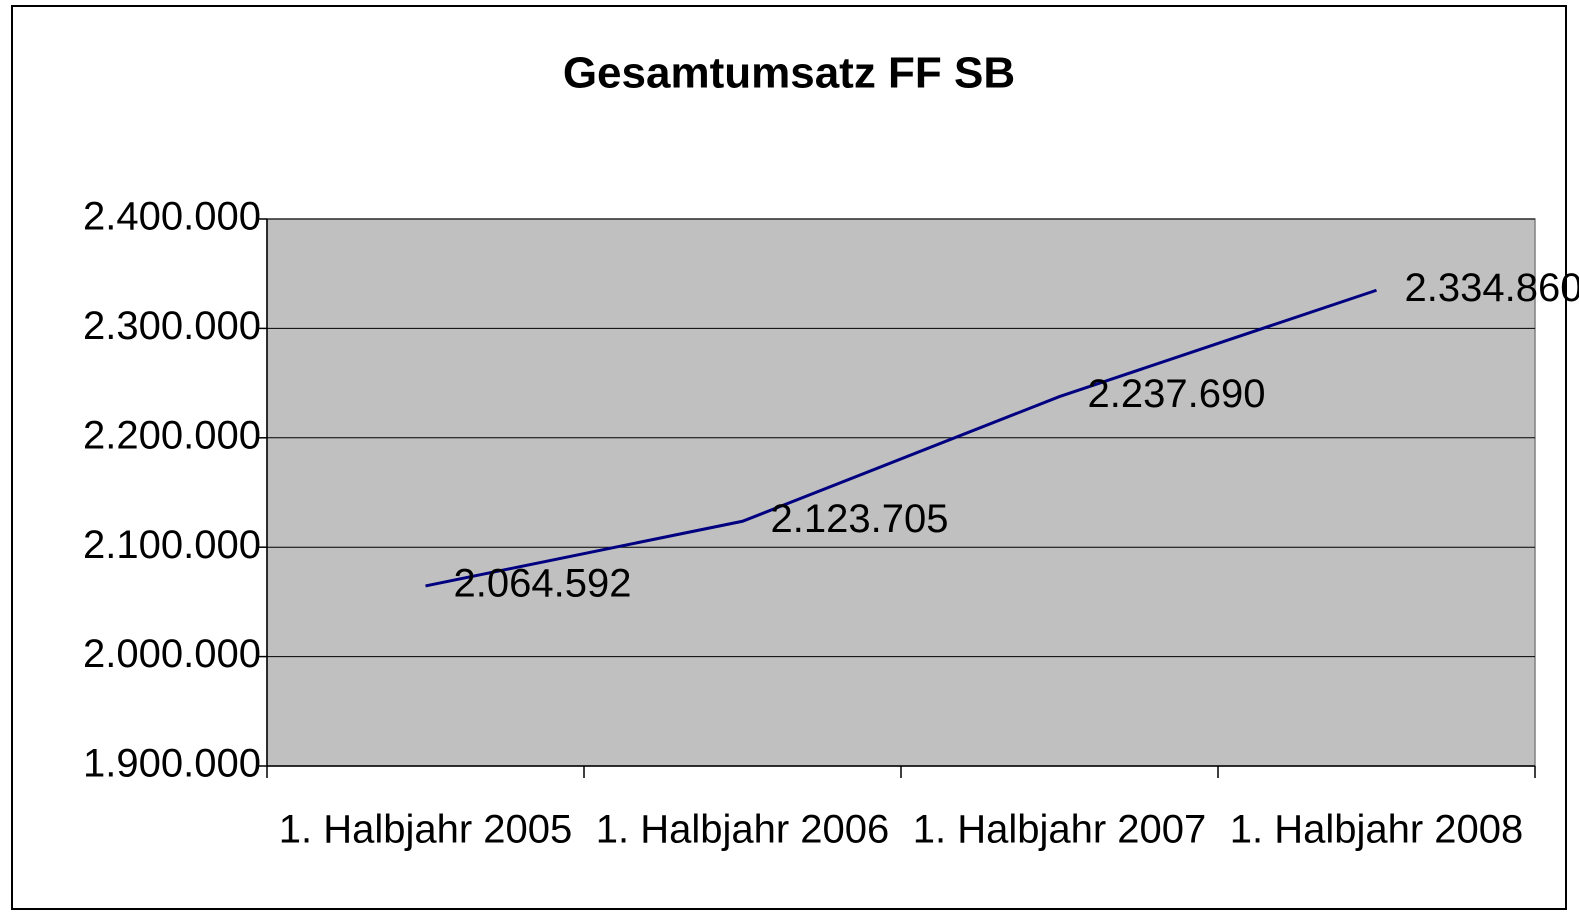 This screenshot has width=1579, height=915. I want to click on x-tick-label: 1. Halbjahr 2007, so click(1060, 830).